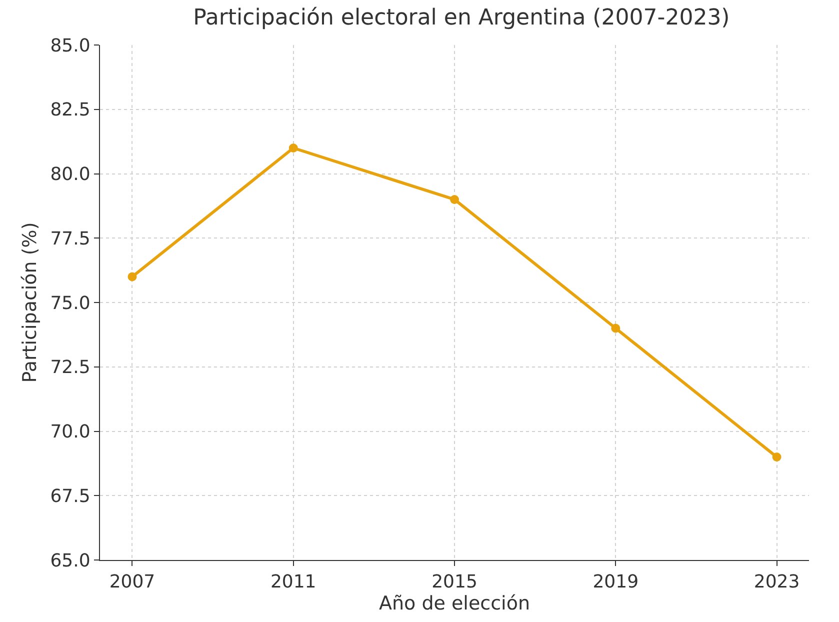  What do you see at coordinates (70, 561) in the screenshot?
I see `y-tick-label: 65.0` at bounding box center [70, 561].